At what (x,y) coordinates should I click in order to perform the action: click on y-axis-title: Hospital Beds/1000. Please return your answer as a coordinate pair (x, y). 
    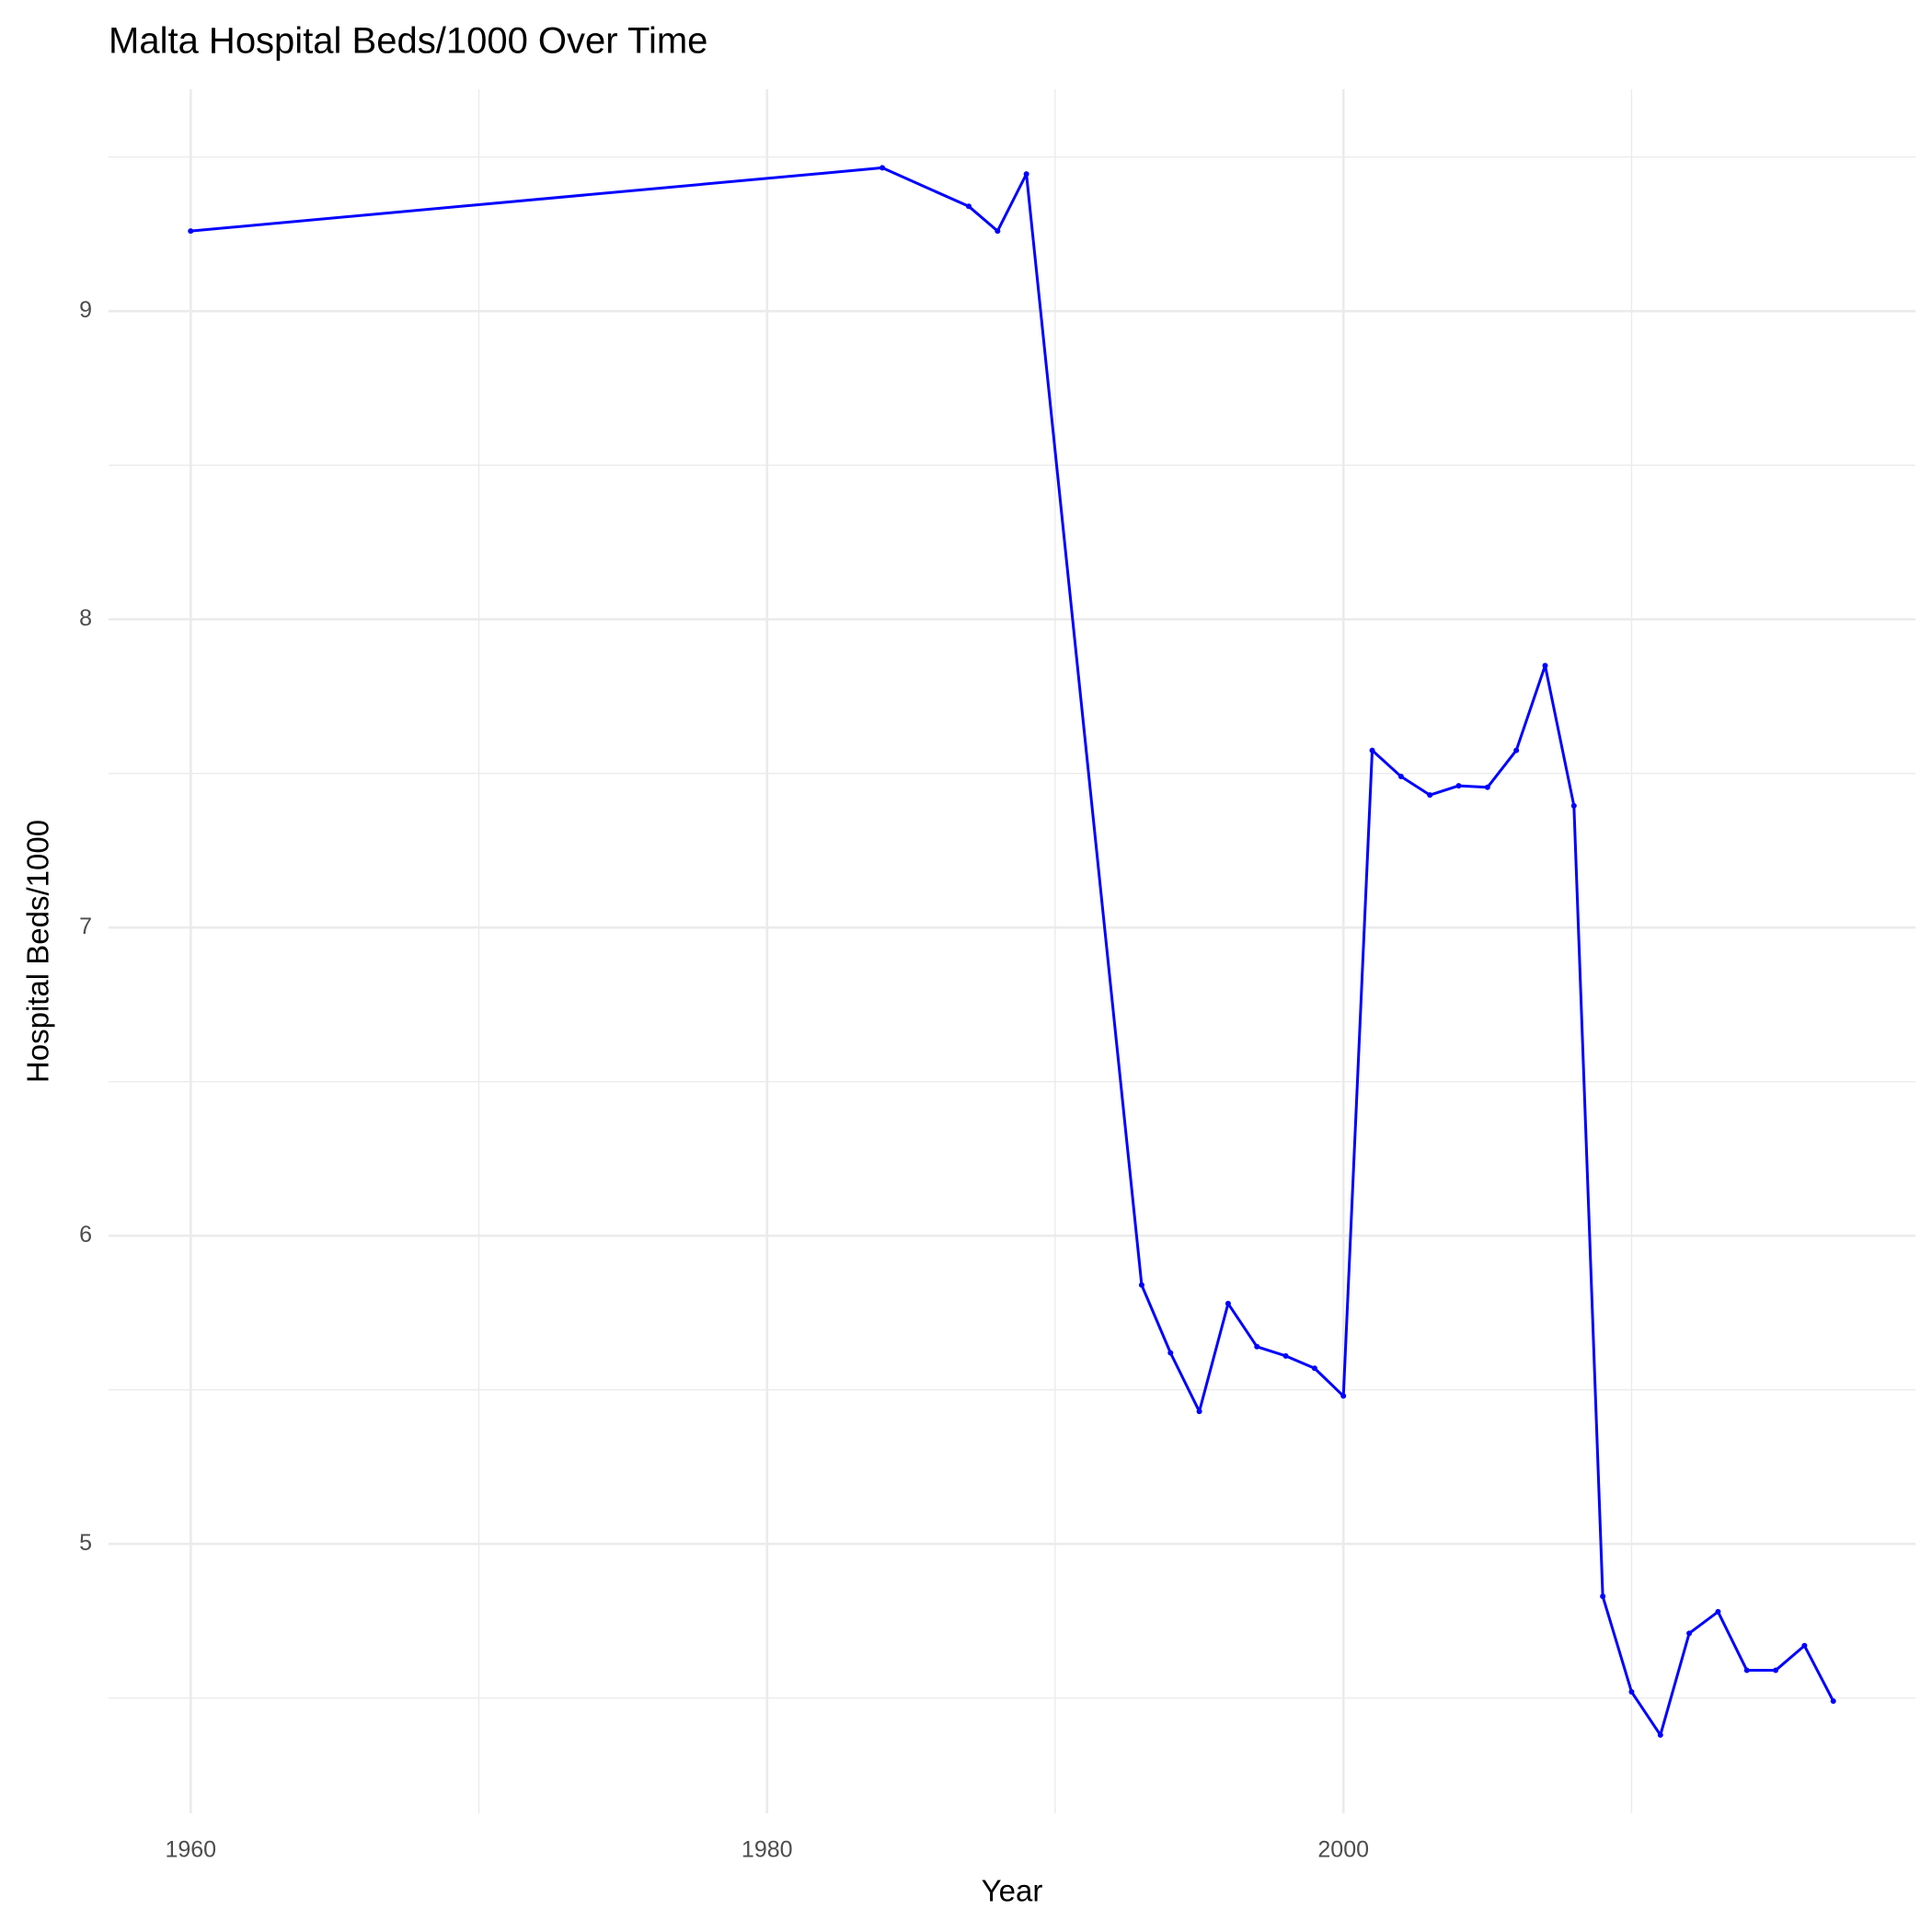
    Looking at the image, I should click on (38, 951).